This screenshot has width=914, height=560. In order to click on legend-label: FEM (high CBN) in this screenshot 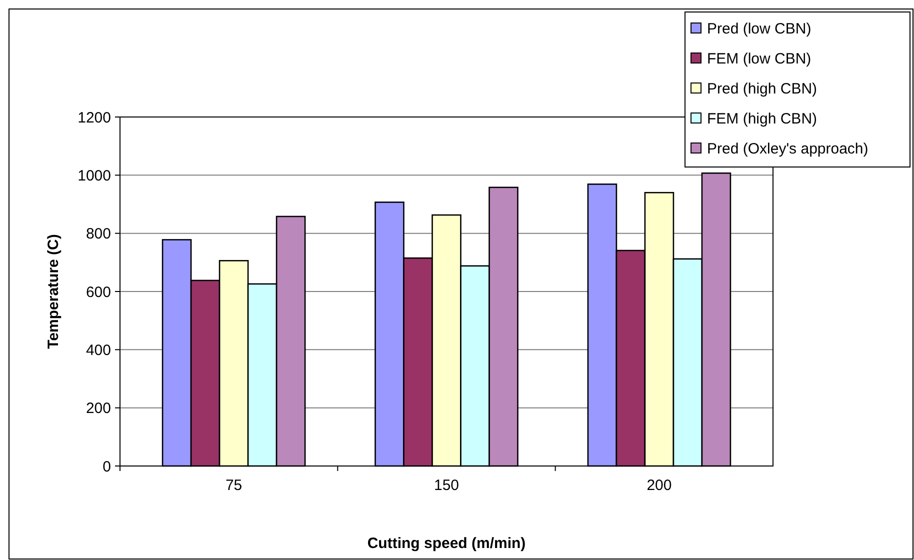, I will do `click(762, 119)`.